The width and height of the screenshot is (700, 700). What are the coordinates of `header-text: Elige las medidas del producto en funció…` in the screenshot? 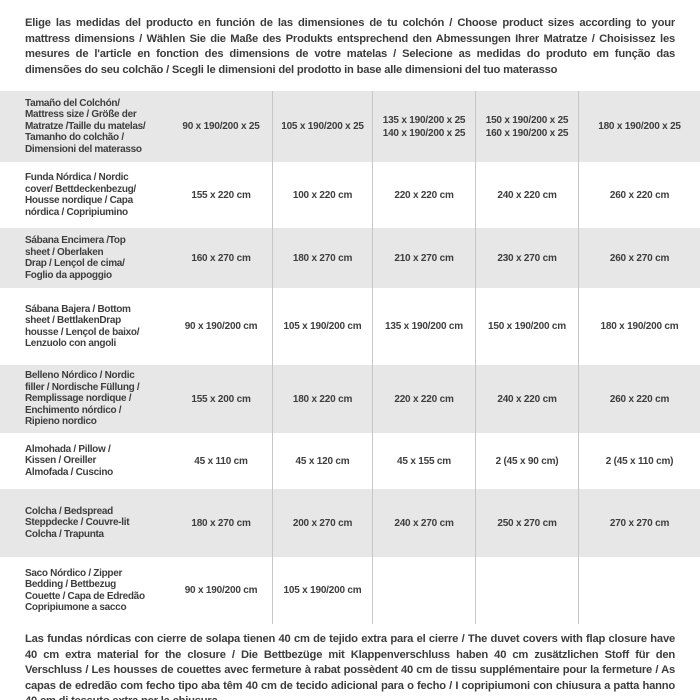 It's located at (350, 46).